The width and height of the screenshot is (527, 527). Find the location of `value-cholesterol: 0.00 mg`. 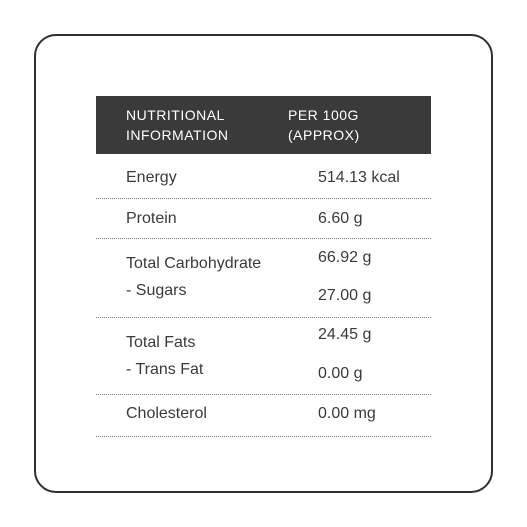

value-cholesterol: 0.00 mg is located at coordinates (347, 413).